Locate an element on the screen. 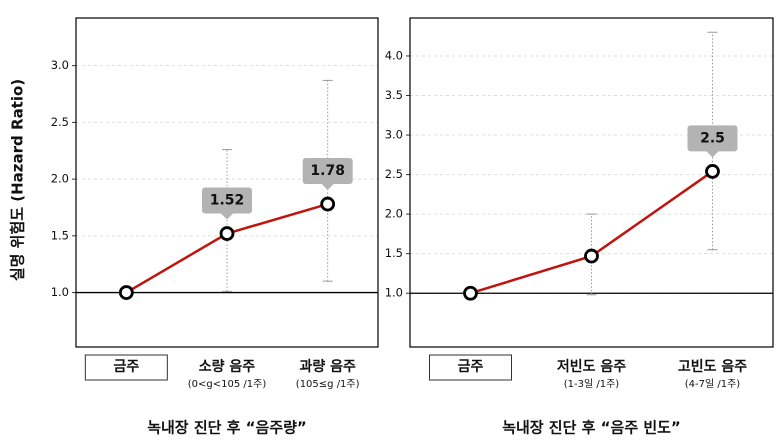  x-tick-sublabel: (4-7일 /1주) is located at coordinates (713, 384).